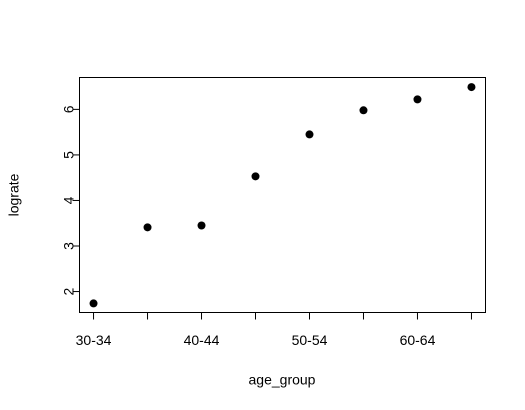 This screenshot has width=525, height=410. I want to click on x-tick-label: 40-44, so click(202, 340).